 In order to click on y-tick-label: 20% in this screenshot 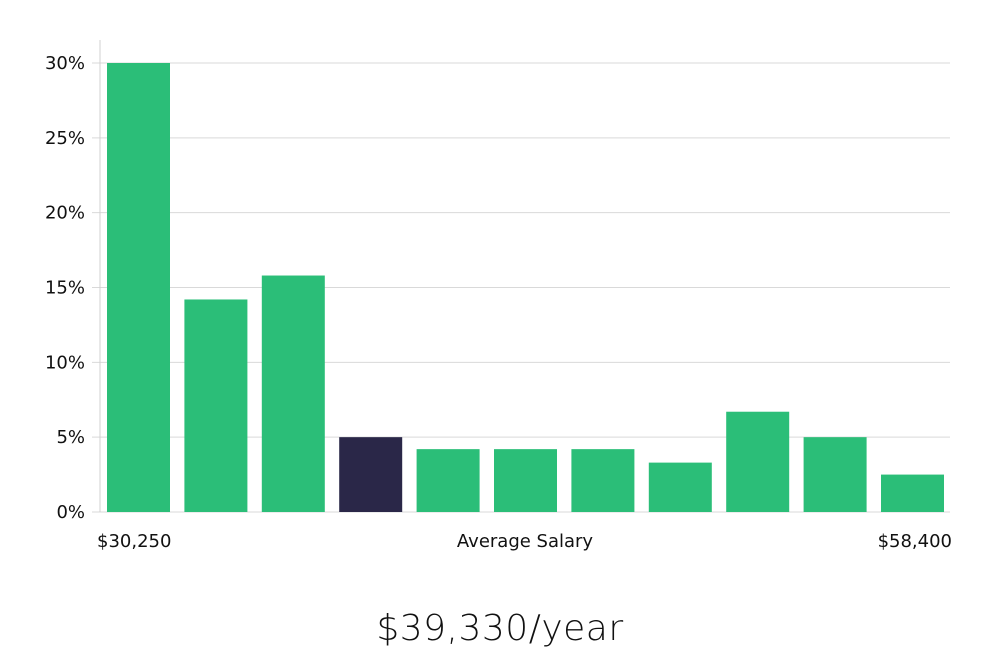, I will do `click(65, 213)`.